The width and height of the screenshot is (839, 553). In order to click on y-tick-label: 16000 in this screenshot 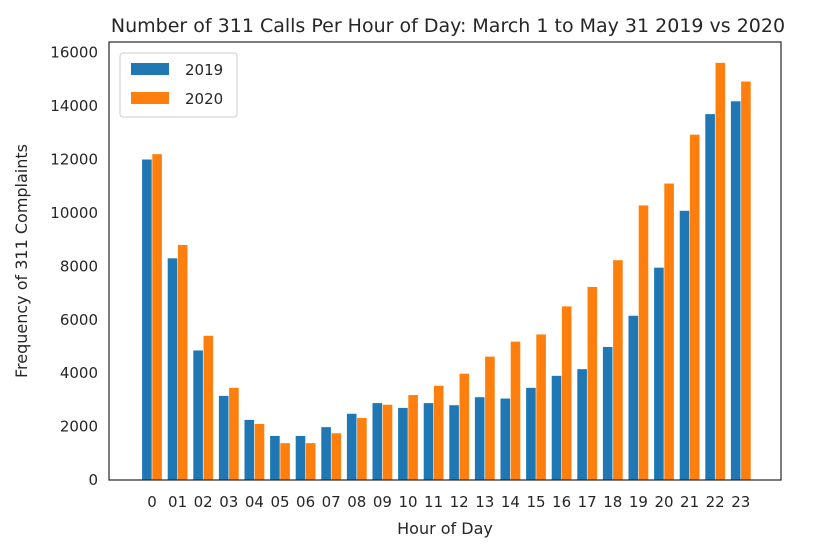, I will do `click(74, 53)`.